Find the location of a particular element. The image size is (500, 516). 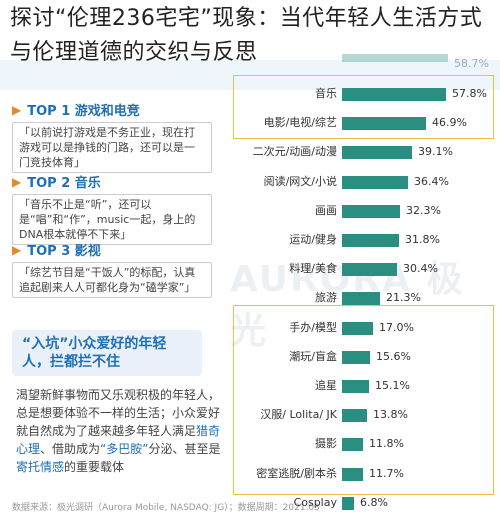

bar-value-label: 46.9% is located at coordinates (449, 123).